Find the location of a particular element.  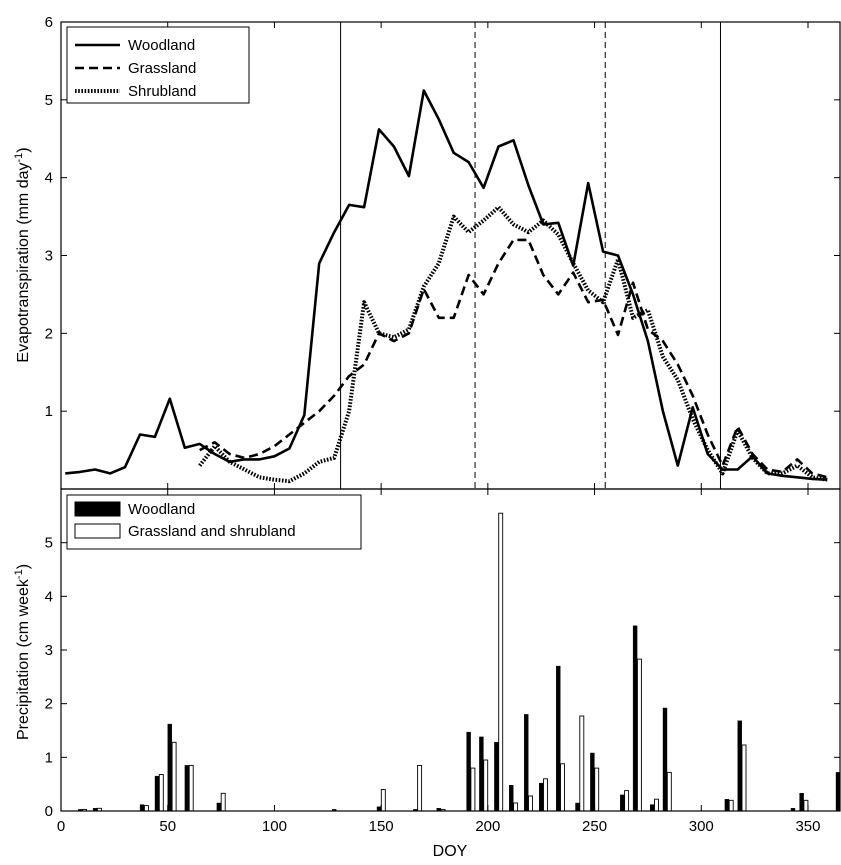

x-tick-label: 50 is located at coordinates (167, 826).